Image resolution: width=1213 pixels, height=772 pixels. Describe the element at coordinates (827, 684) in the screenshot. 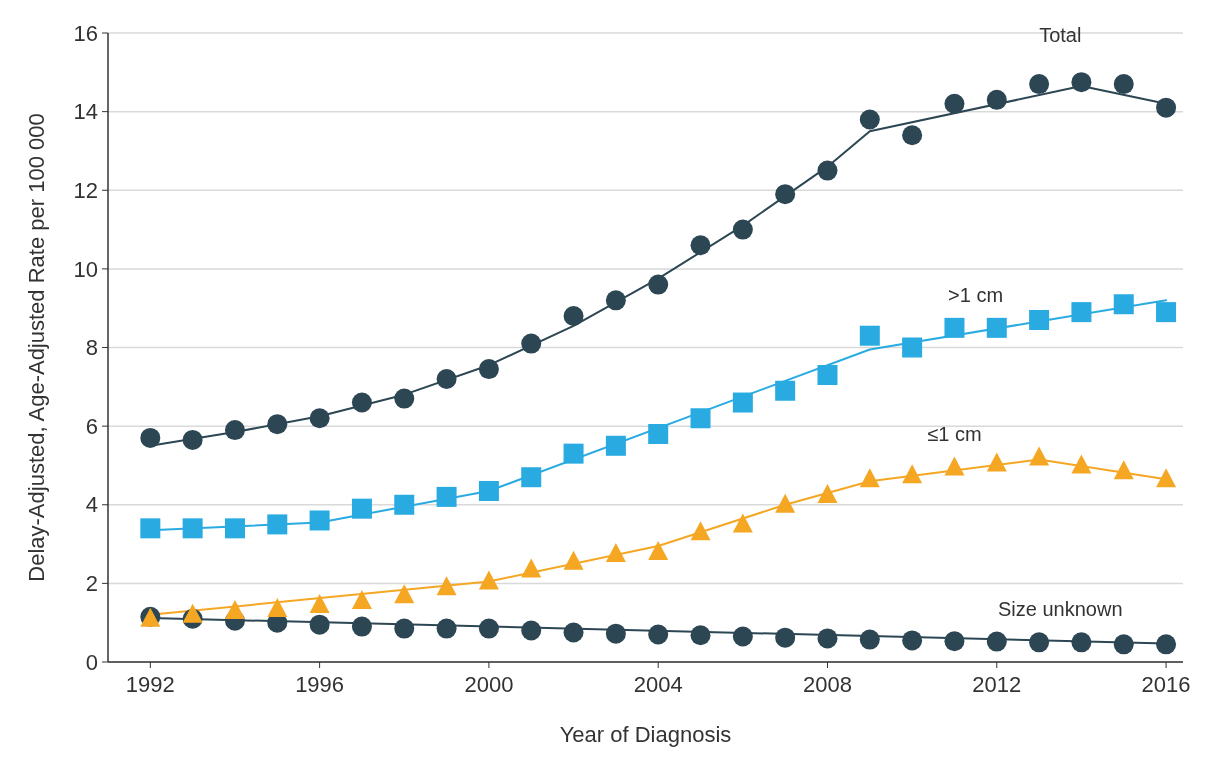

I see `x-tick-label: 2008` at that location.